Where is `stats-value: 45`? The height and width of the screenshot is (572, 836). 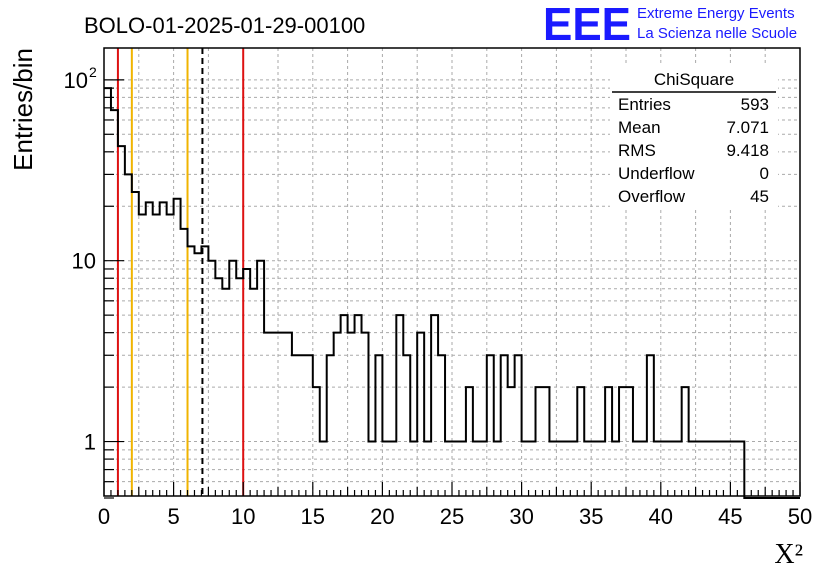
stats-value: 45 is located at coordinates (759, 196).